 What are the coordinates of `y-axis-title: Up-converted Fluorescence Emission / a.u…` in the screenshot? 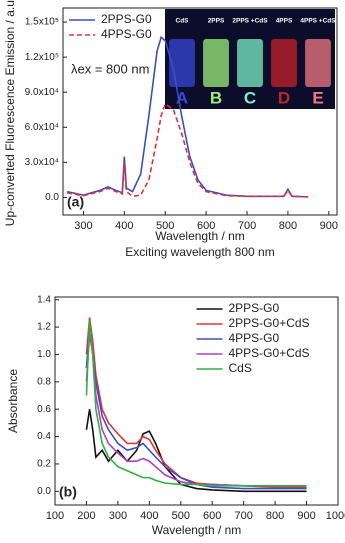 It's located at (10, 113).